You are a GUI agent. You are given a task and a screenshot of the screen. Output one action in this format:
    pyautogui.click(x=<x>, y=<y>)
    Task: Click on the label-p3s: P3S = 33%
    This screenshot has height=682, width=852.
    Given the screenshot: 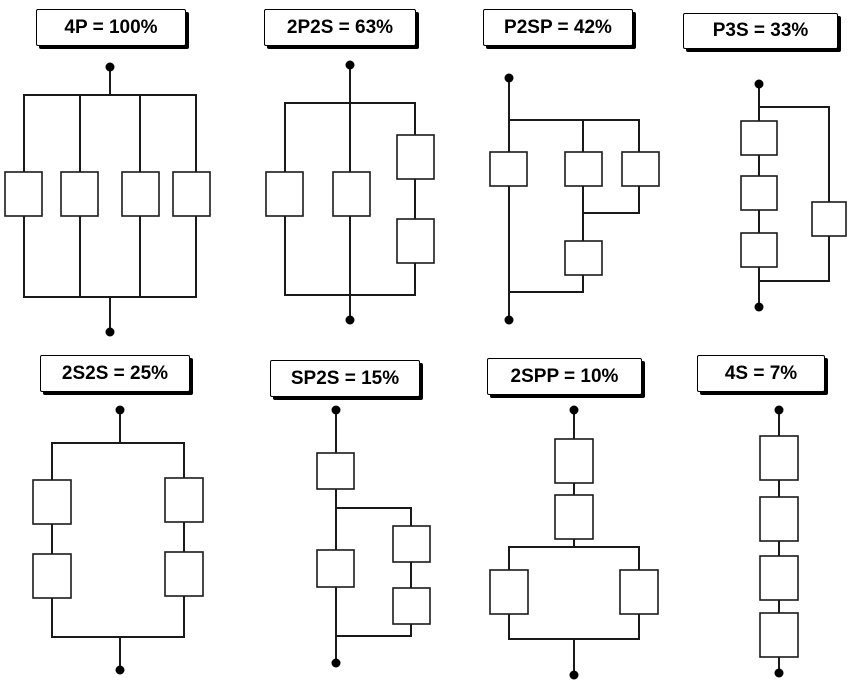 What is the action you would take?
    pyautogui.click(x=760, y=31)
    